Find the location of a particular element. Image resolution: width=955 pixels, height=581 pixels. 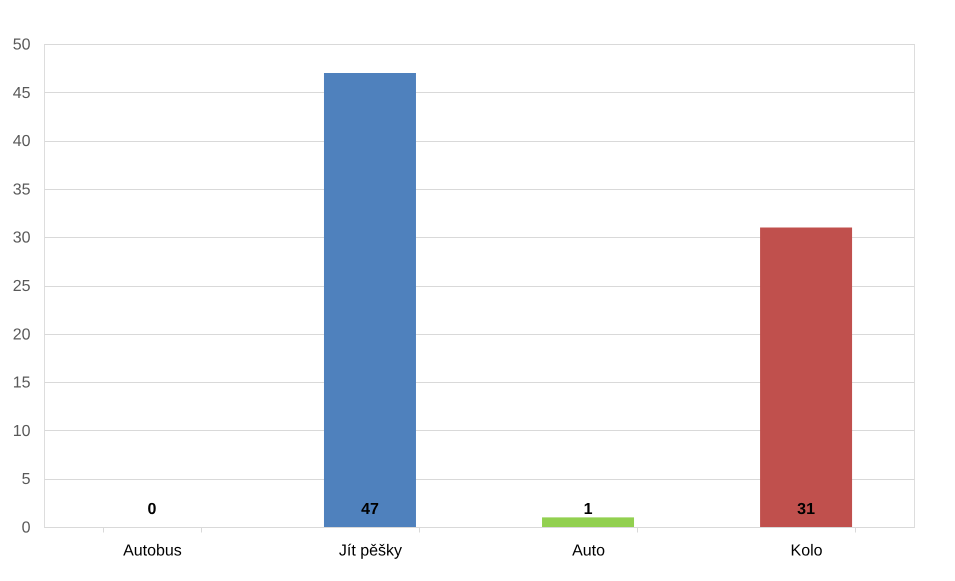

data-label: 47 is located at coordinates (370, 509).